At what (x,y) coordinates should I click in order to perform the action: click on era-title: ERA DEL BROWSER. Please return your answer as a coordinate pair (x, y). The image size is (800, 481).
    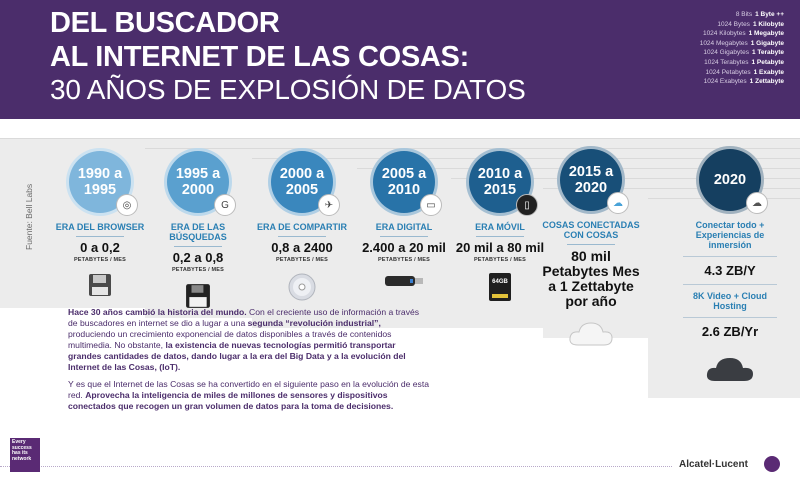
    Looking at the image, I should click on (100, 227).